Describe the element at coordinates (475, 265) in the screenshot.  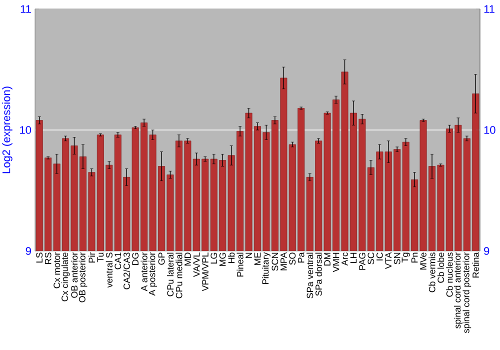
I see `x-tick-label: Retina` at that location.